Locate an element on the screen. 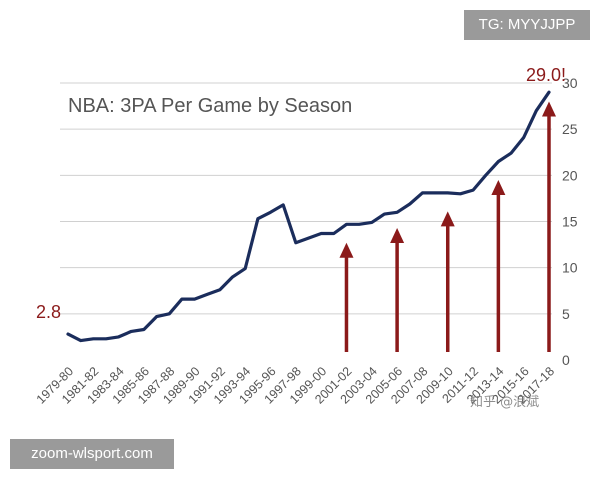  y-tick-label: 0 is located at coordinates (566, 360).